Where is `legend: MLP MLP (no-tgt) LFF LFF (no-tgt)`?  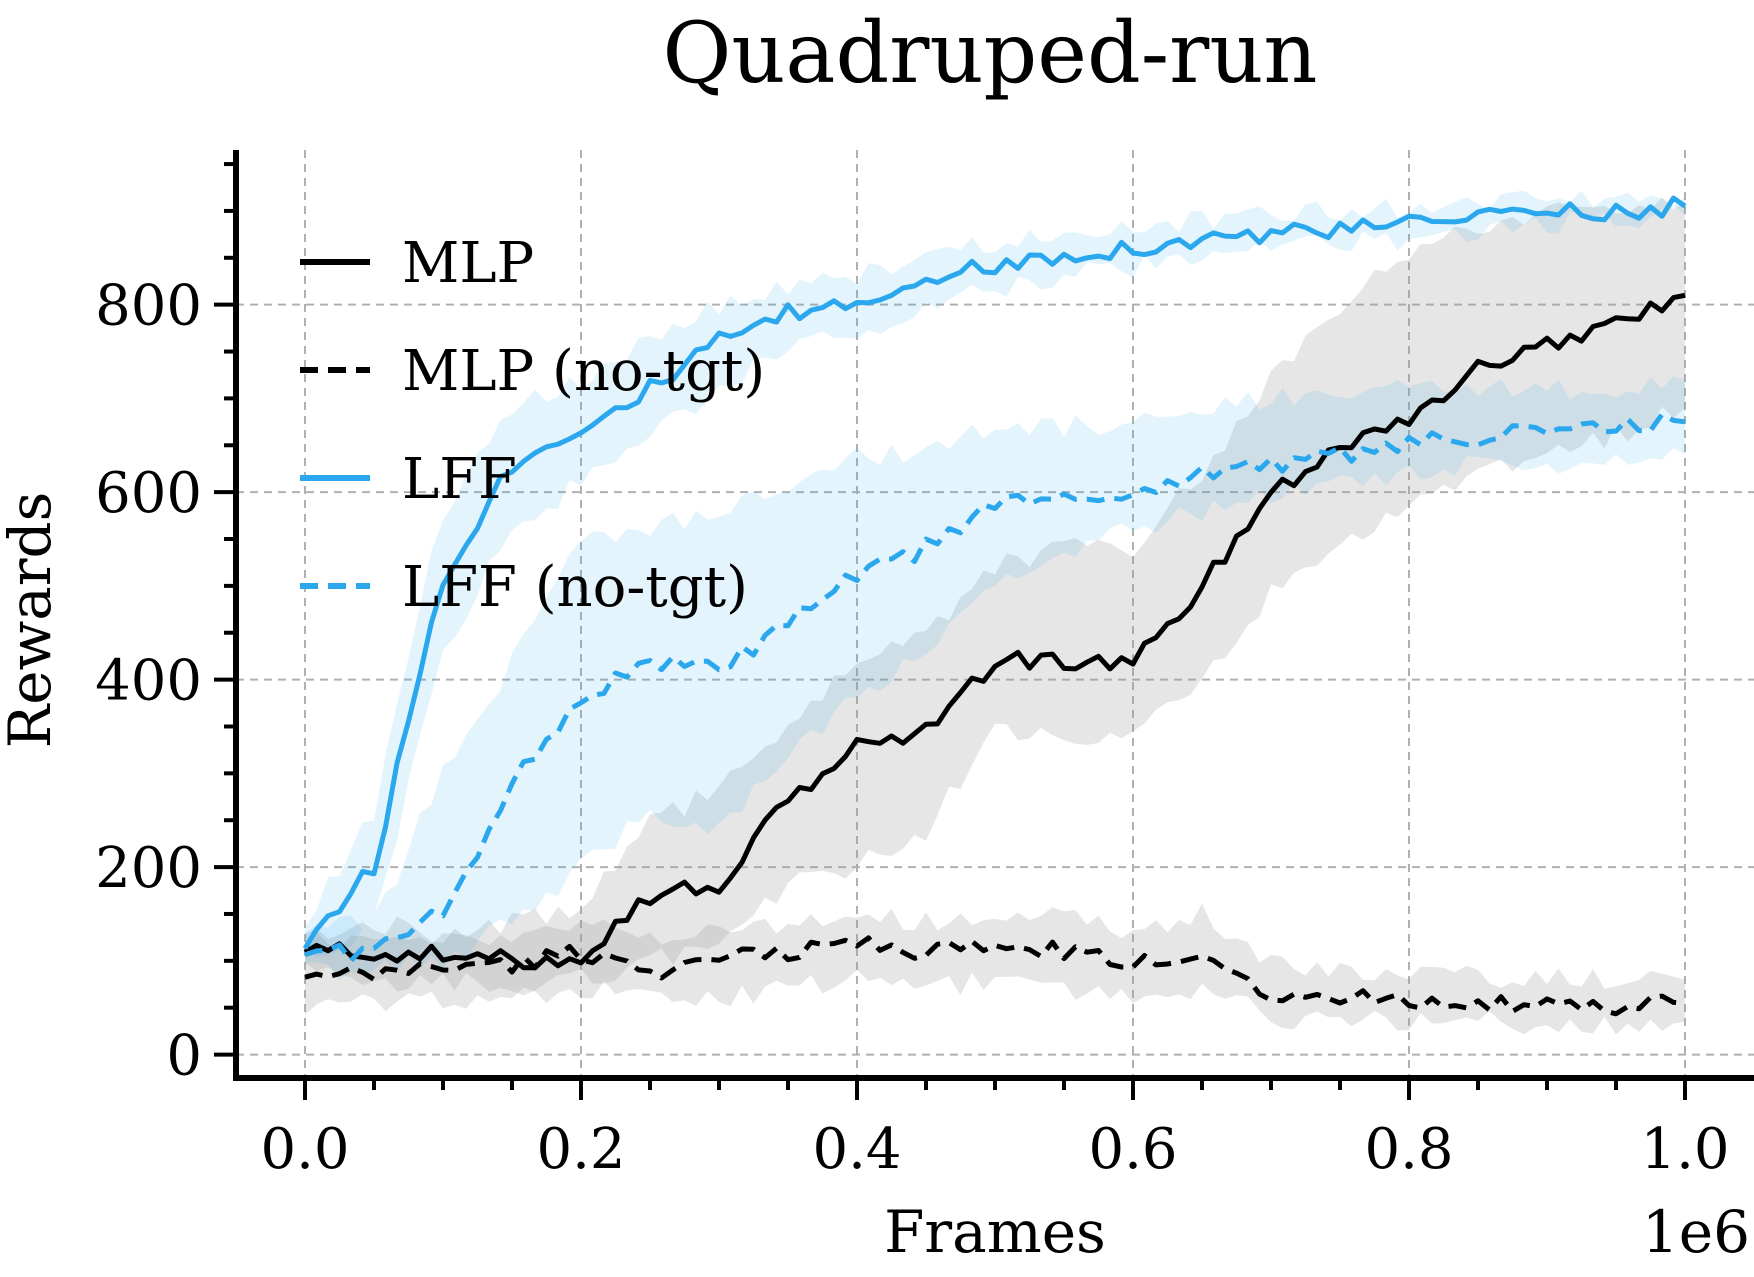 legend: MLP MLP (no-tgt) LFF LFF (no-tgt) is located at coordinates (532, 425).